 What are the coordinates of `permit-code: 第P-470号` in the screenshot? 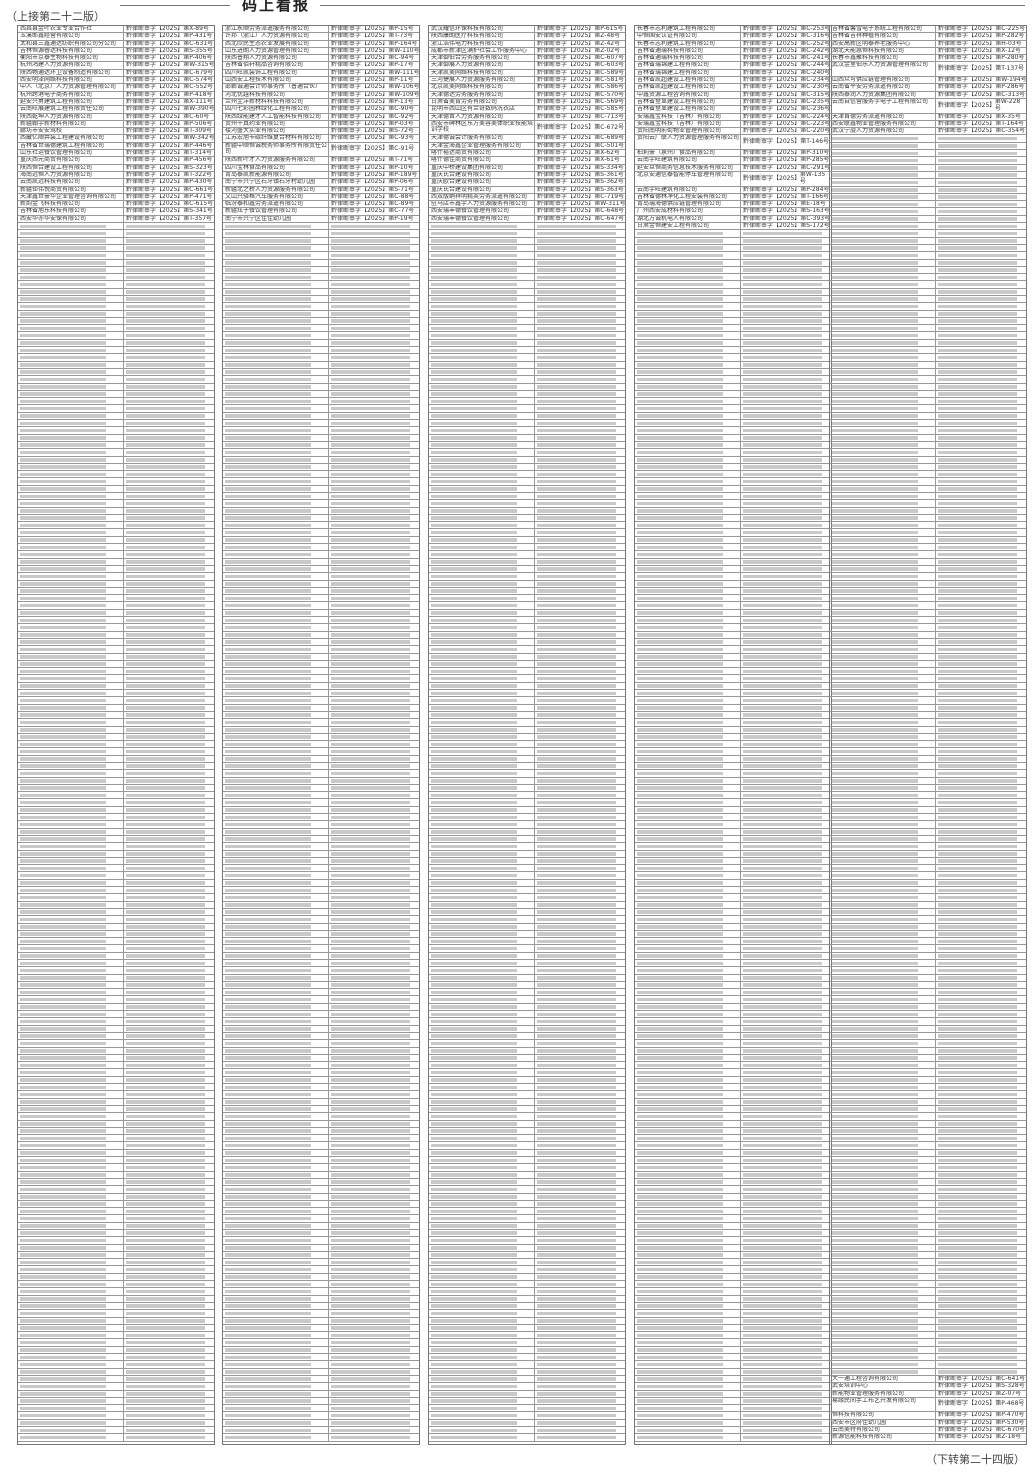 It's located at (1010, 1415).